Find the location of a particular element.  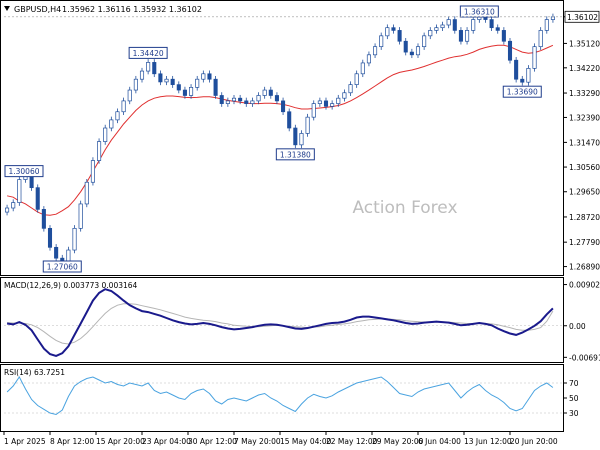

x-tick-label: 30 Apr 12:00 is located at coordinates (212, 441).